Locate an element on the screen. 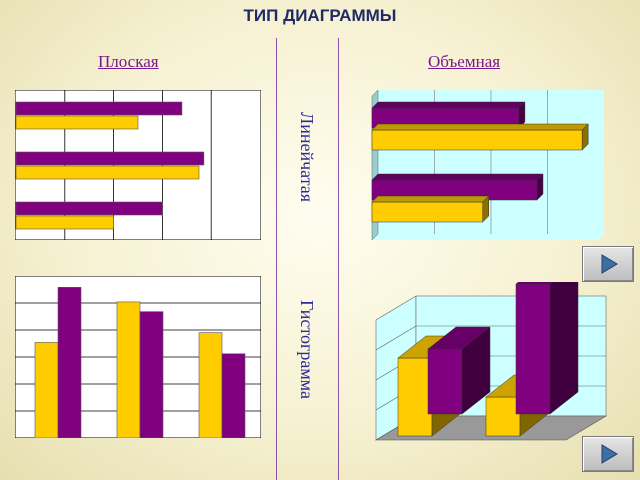 Image resolution: width=640 pixels, height=480 pixels. next-button-top is located at coordinates (608, 264).